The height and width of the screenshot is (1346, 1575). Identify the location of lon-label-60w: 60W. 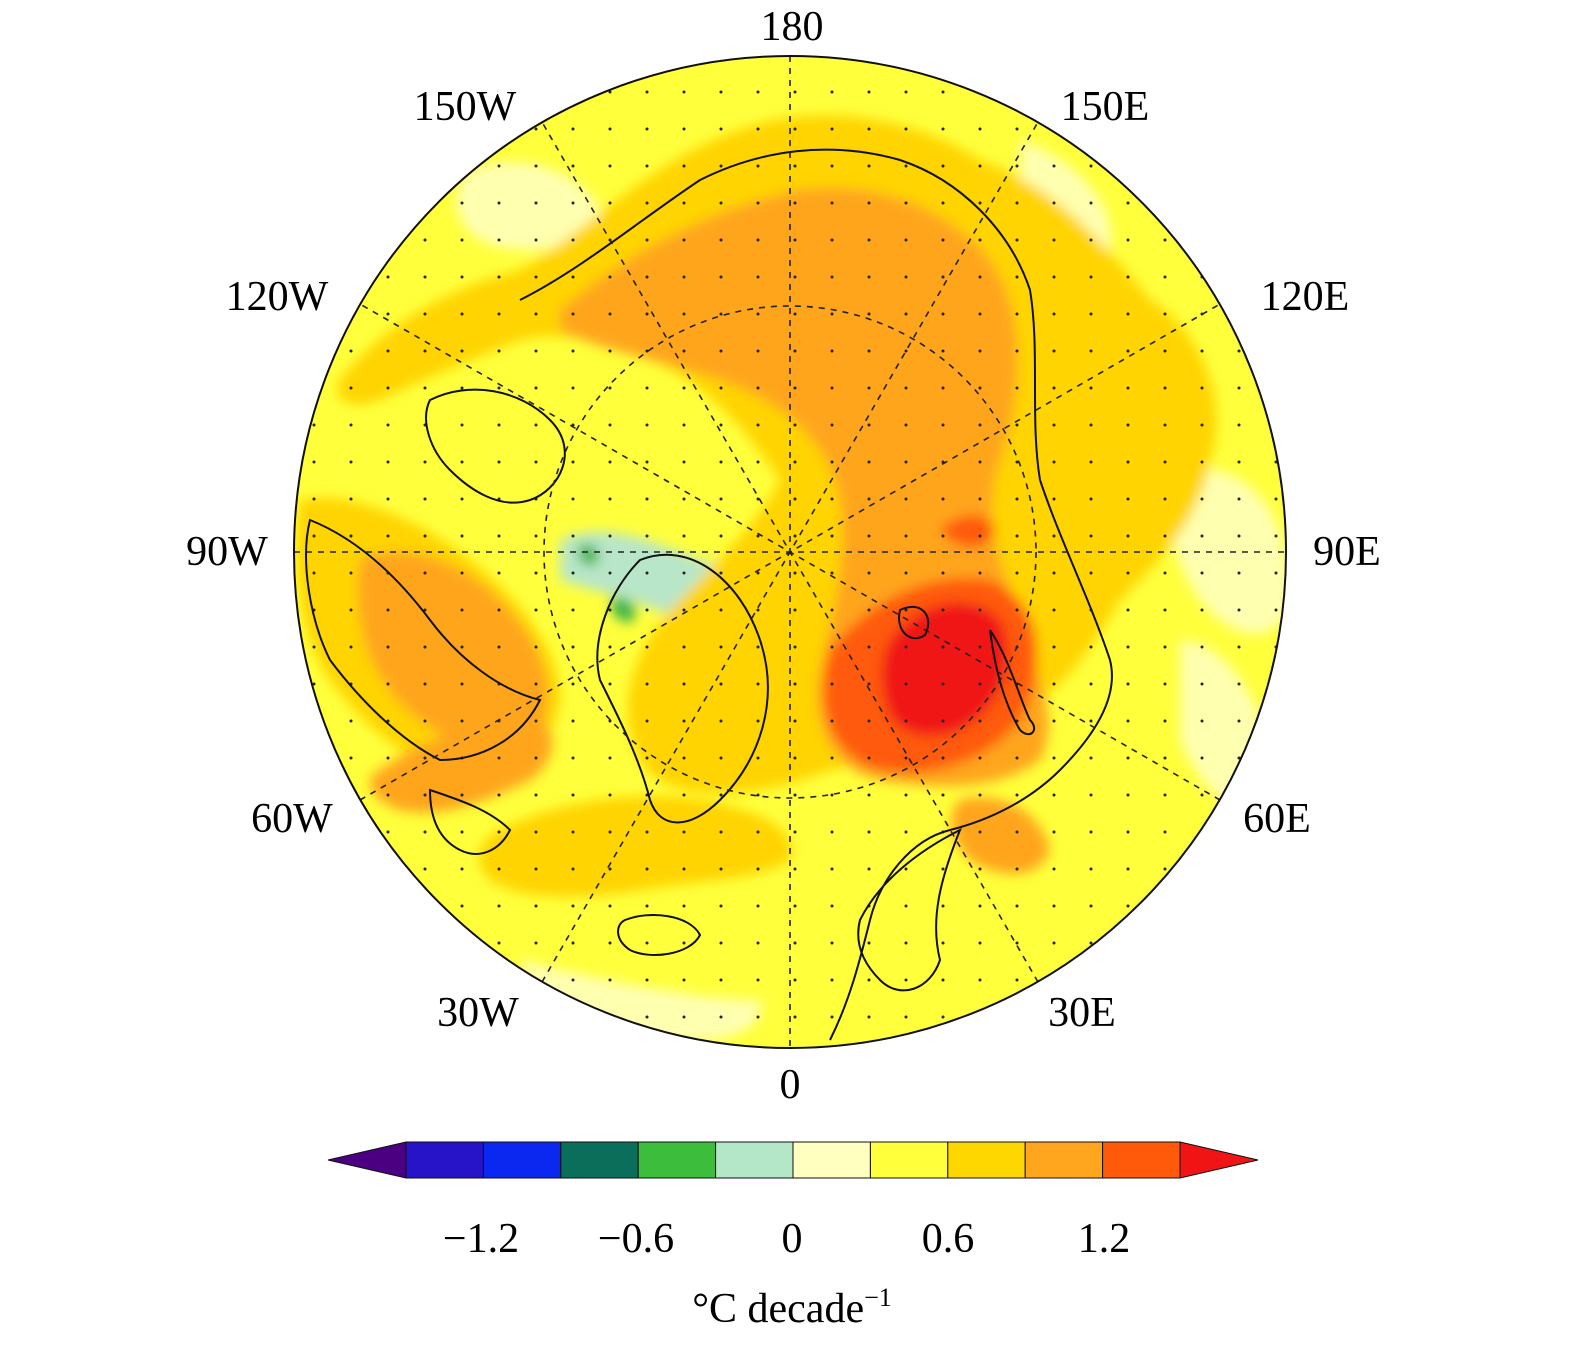
(292, 819).